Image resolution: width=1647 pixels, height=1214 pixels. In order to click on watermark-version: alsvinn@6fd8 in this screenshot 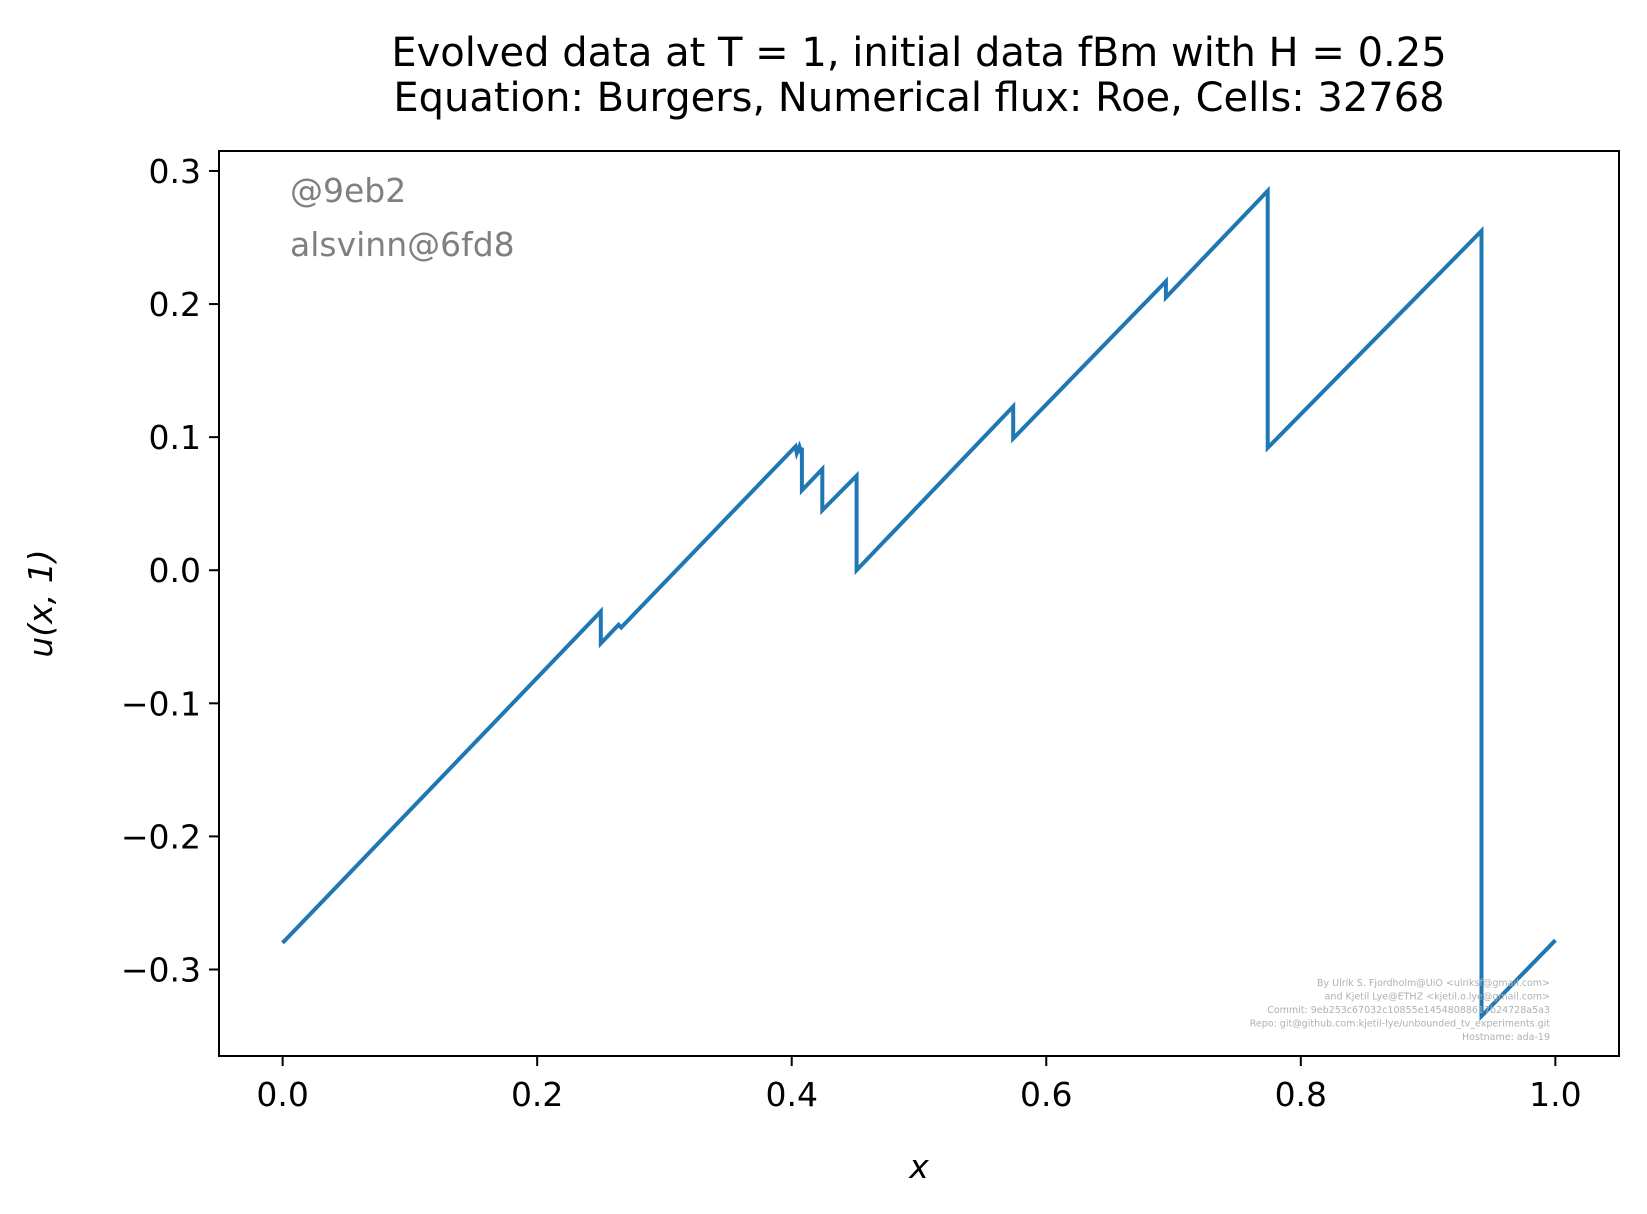, I will do `click(402, 244)`.